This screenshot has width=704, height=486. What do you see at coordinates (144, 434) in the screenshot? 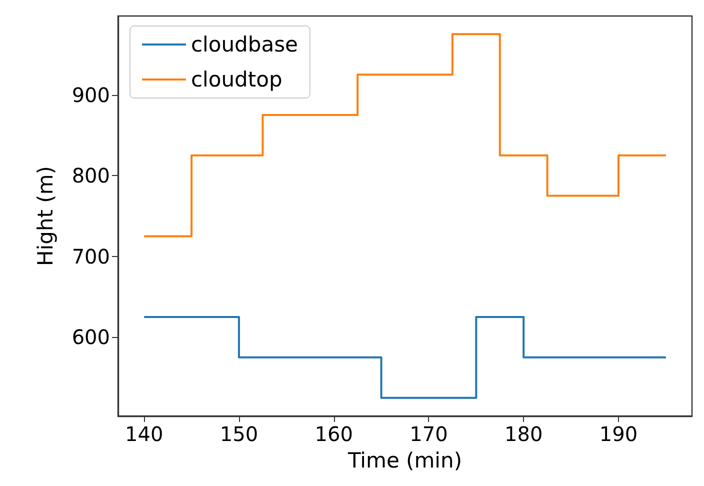
I see `x-tick-label: 140` at bounding box center [144, 434].